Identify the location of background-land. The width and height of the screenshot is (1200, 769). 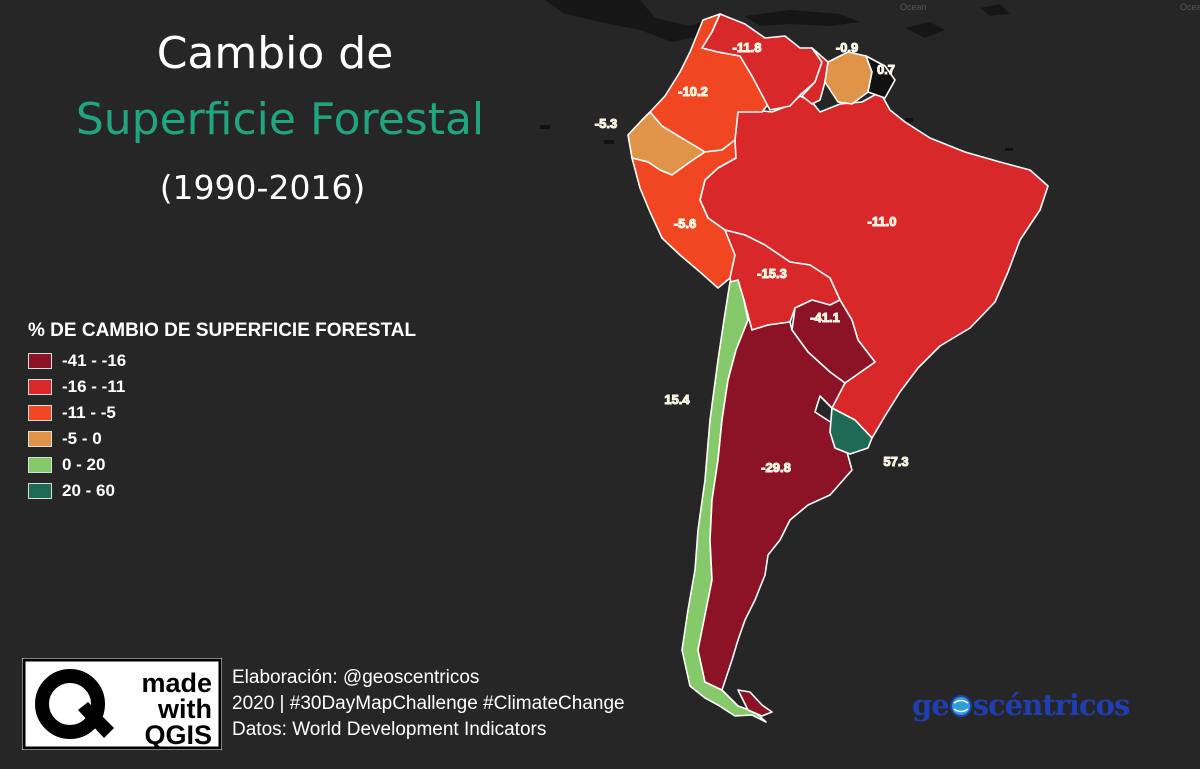
(777, 21).